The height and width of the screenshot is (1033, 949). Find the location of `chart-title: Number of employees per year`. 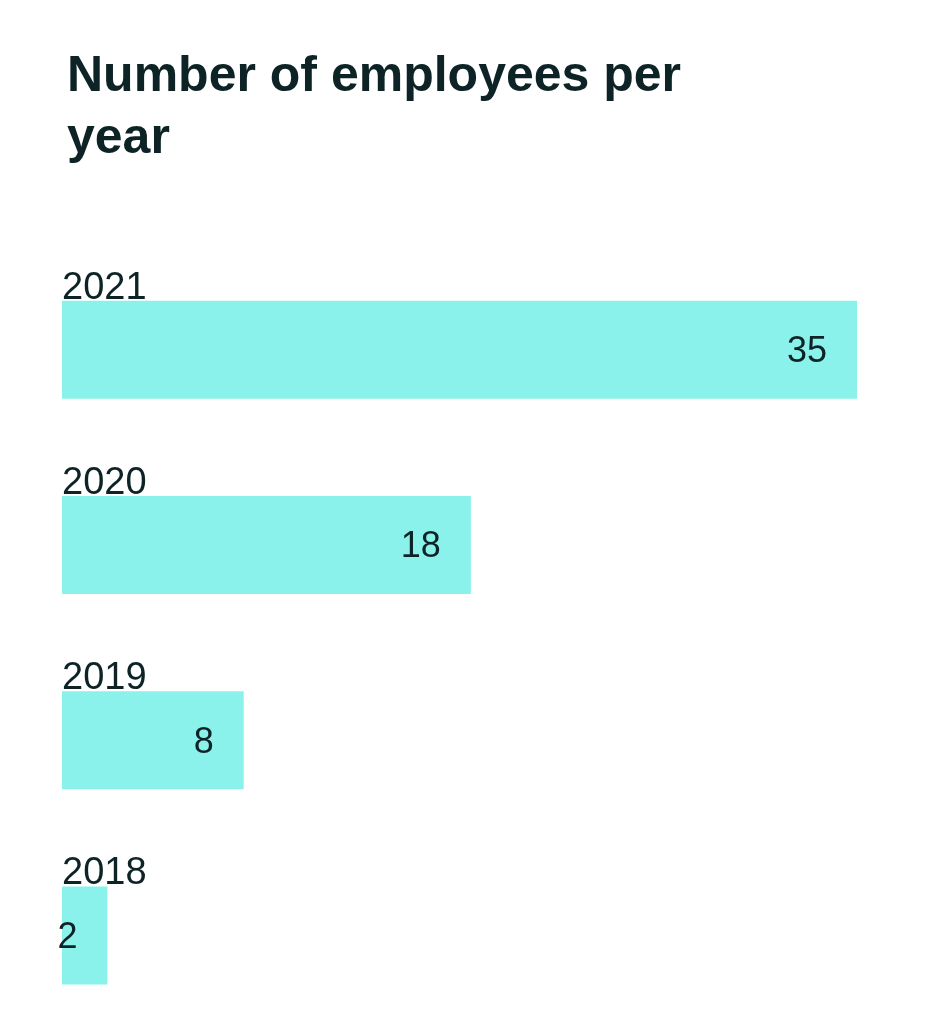

chart-title: Number of employees per year is located at coordinates (381, 105).